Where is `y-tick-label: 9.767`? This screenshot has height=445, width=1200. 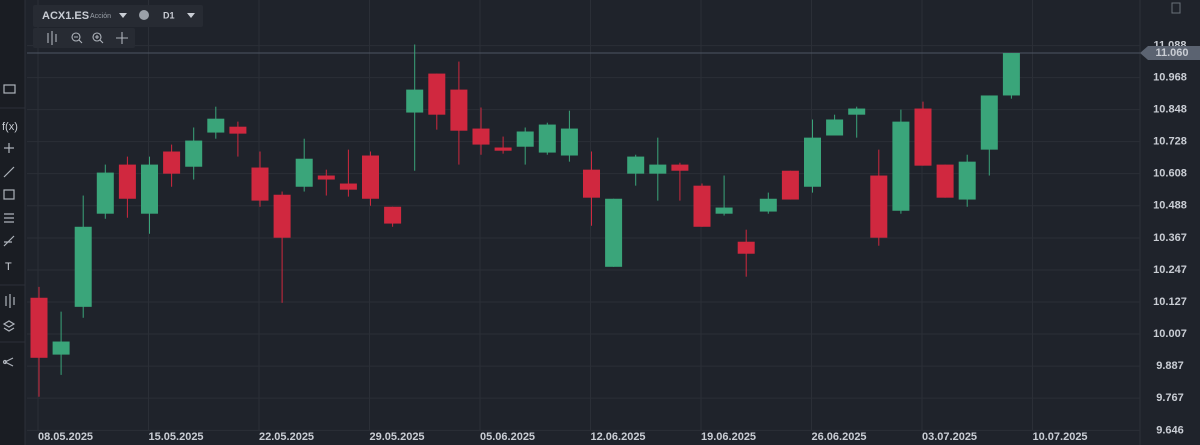 y-tick-label: 9.767 is located at coordinates (1170, 398).